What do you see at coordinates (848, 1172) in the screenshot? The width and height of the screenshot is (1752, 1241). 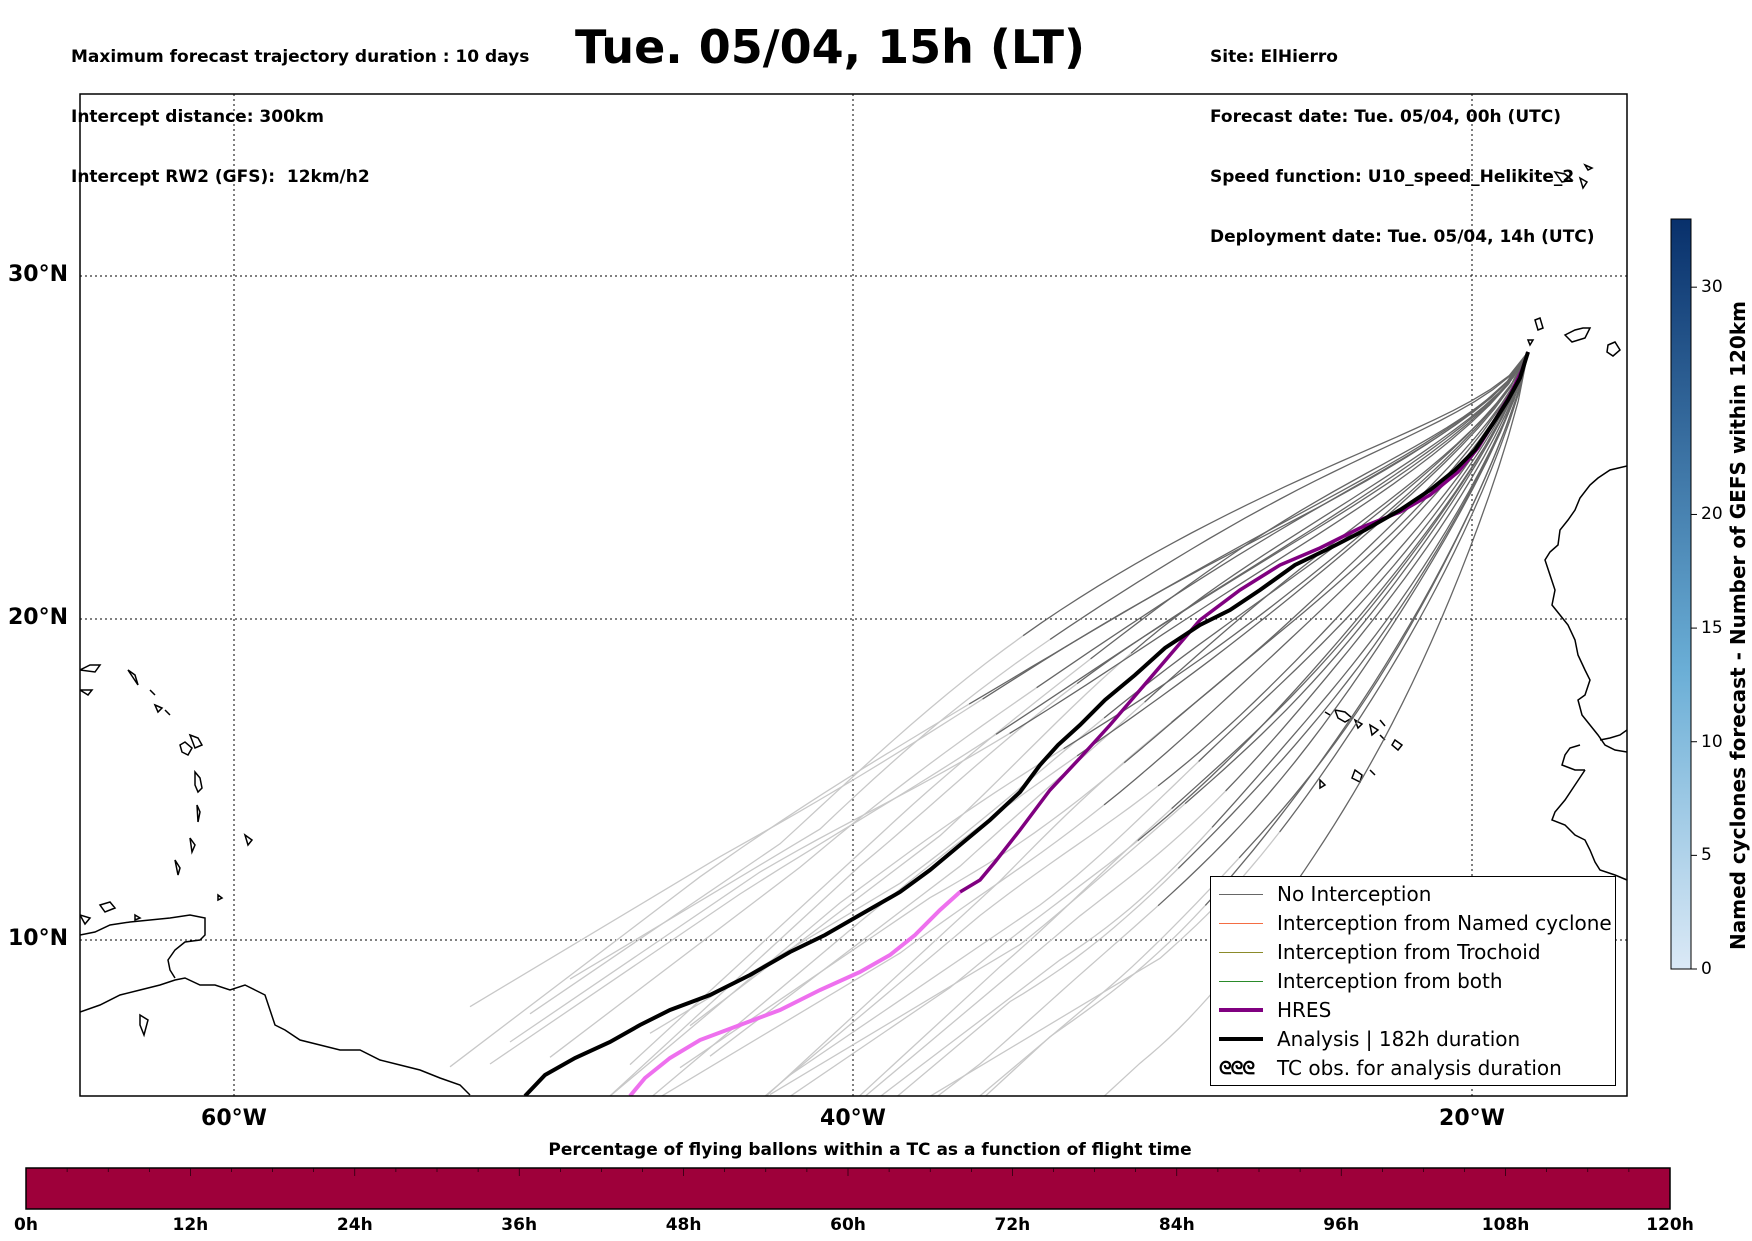 I see `timeline-ticks` at bounding box center [848, 1172].